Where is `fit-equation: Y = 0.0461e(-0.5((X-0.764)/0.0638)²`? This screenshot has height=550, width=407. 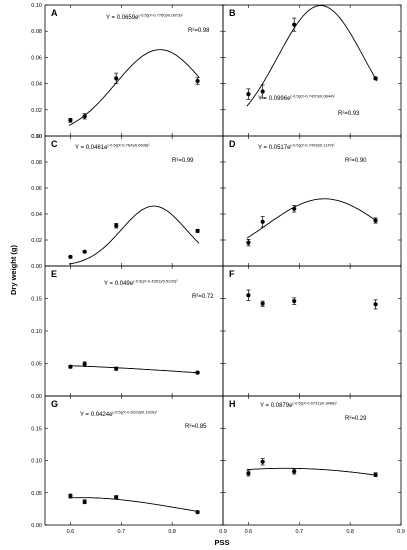 fit-equation: Y = 0.0461e(-0.5((X-0.764)/0.0638)² is located at coordinates (112, 147).